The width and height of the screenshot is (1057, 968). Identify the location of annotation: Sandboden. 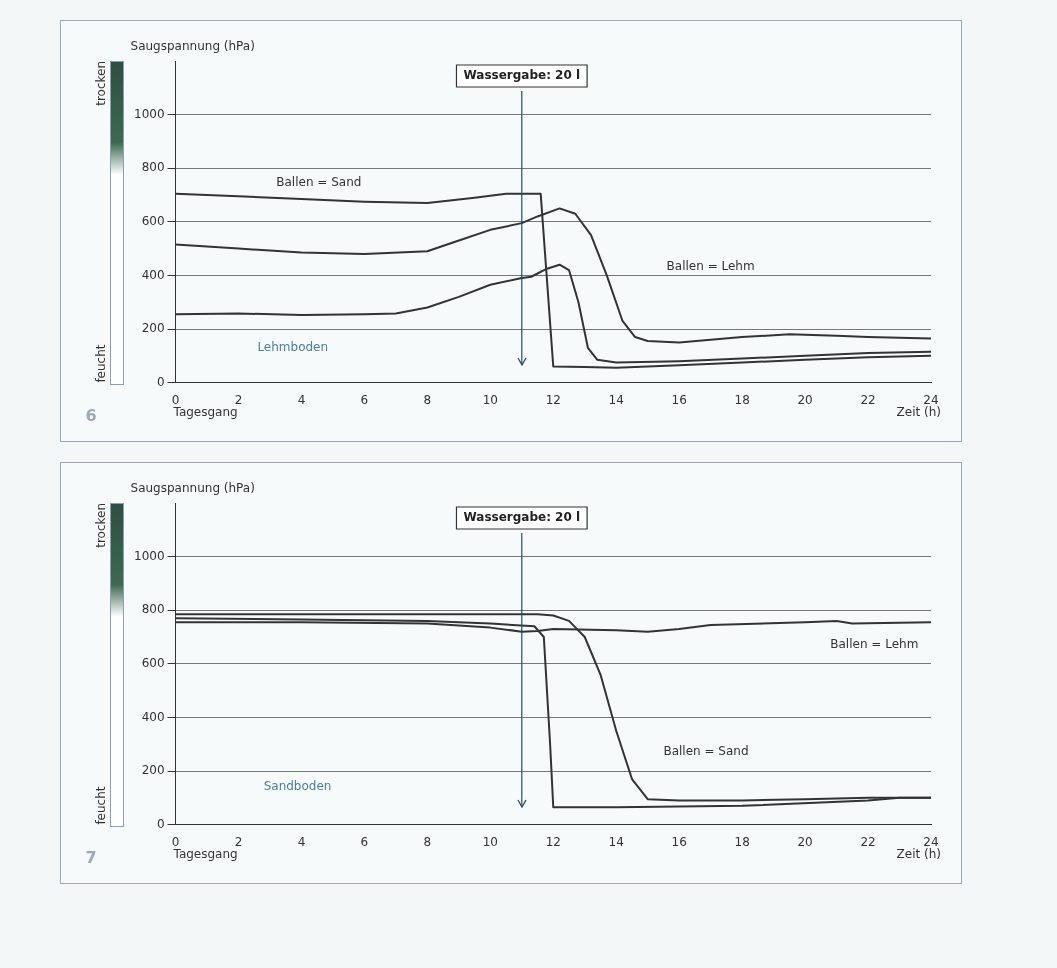
(297, 786).